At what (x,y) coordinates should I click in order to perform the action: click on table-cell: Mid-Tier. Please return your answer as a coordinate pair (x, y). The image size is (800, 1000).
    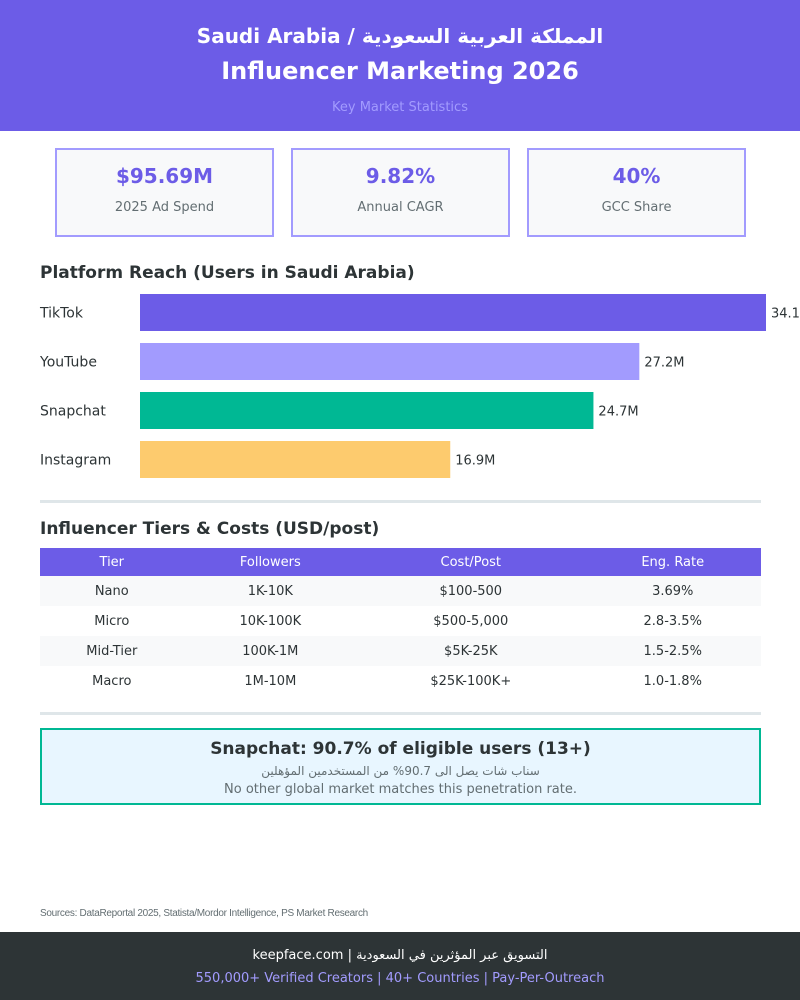
    Looking at the image, I should click on (112, 651).